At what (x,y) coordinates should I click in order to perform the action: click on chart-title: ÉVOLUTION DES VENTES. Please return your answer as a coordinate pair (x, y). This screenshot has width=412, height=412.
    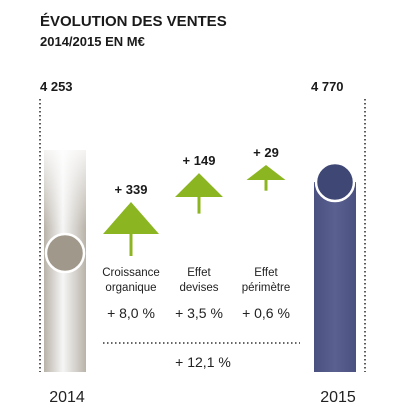
    Looking at the image, I should click on (133, 21).